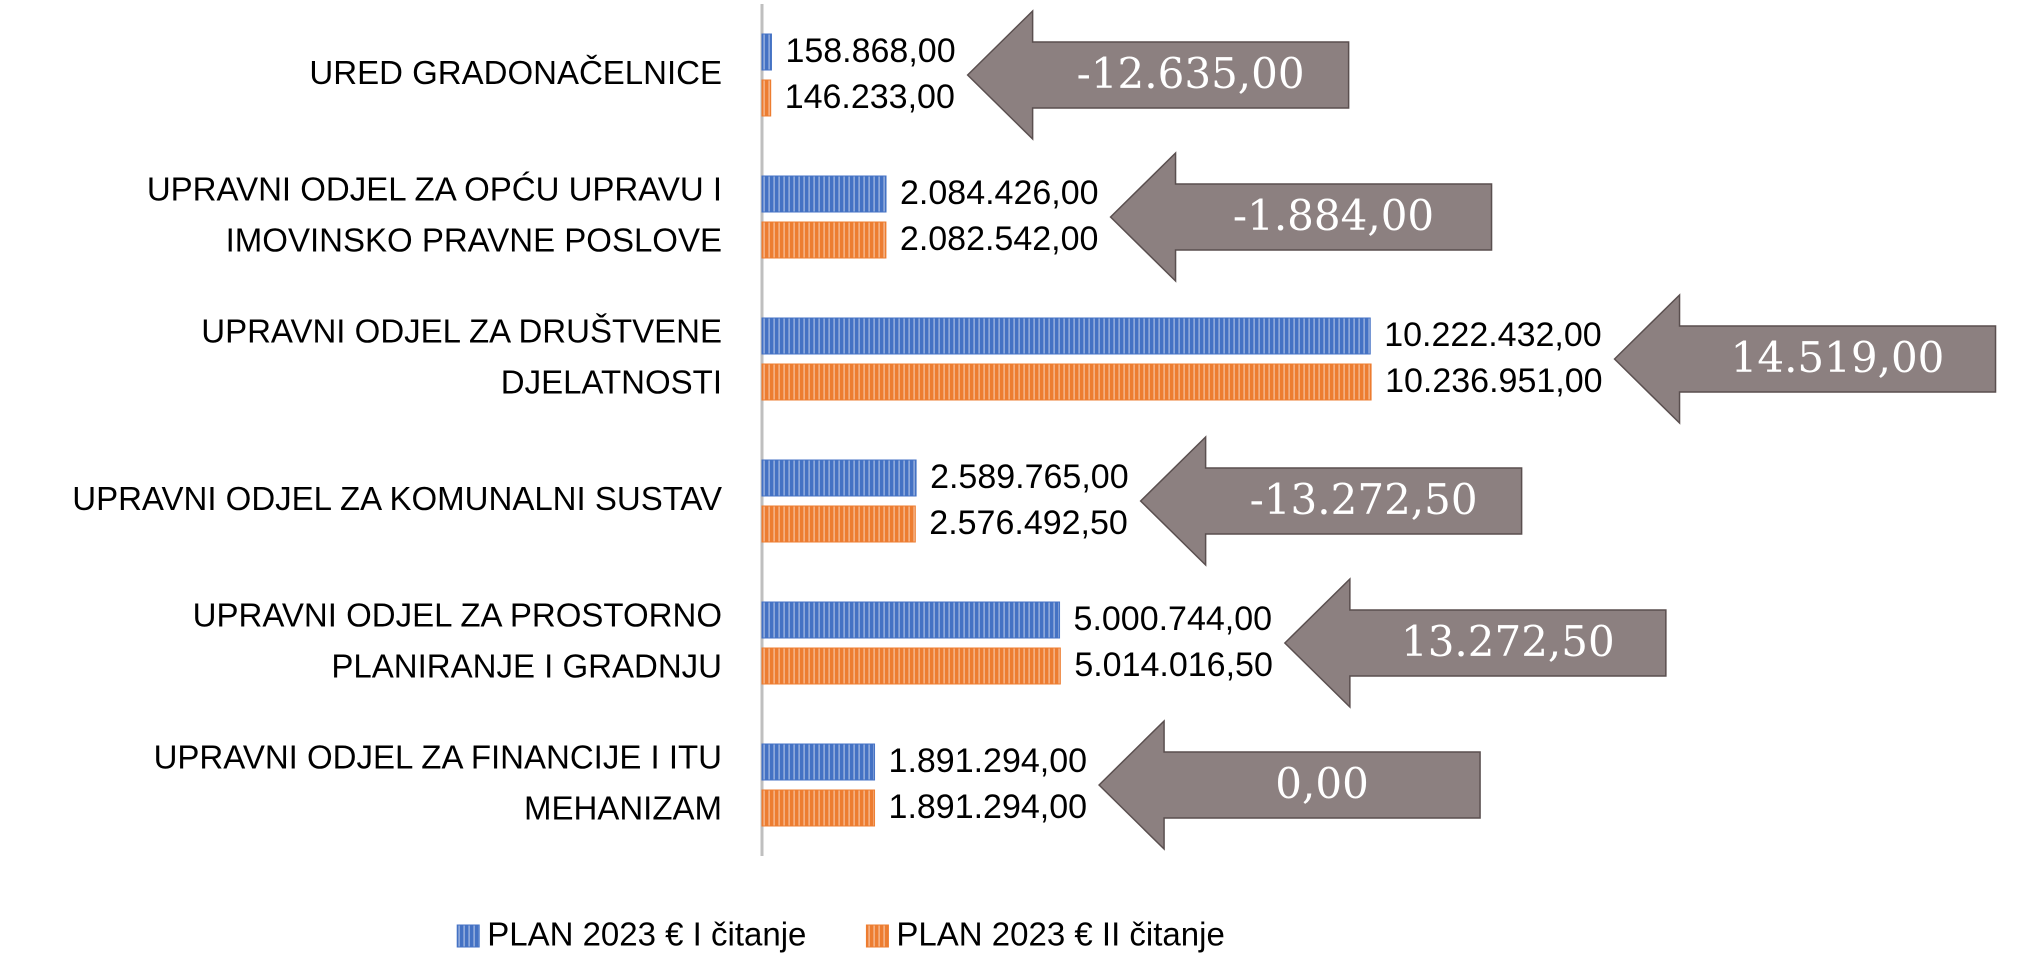 The width and height of the screenshot is (2036, 956). Describe the element at coordinates (870, 97) in the screenshot. I see `data-label: 146.233,00` at that location.